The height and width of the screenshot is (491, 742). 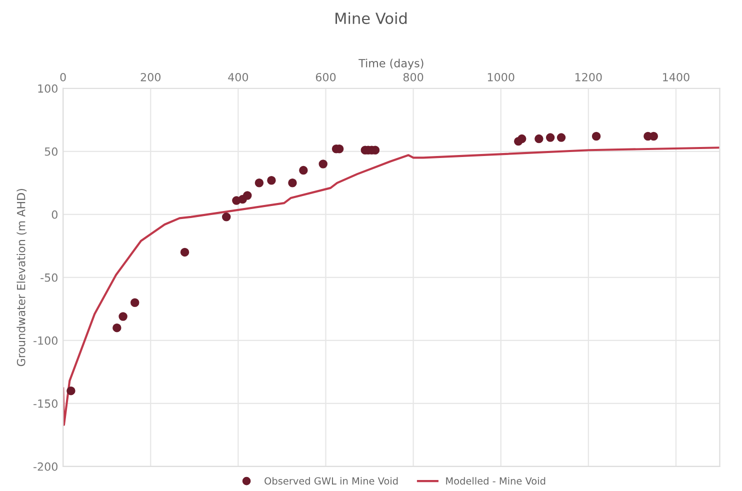 What do you see at coordinates (48, 88) in the screenshot?
I see `y-tick-label: 100` at bounding box center [48, 88].